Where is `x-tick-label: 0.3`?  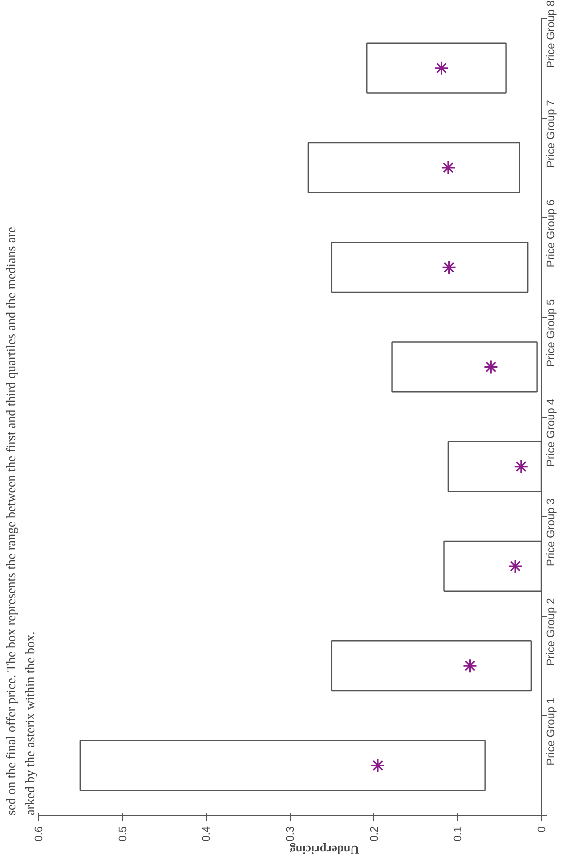
x-tick-label: 0.3 is located at coordinates (291, 834).